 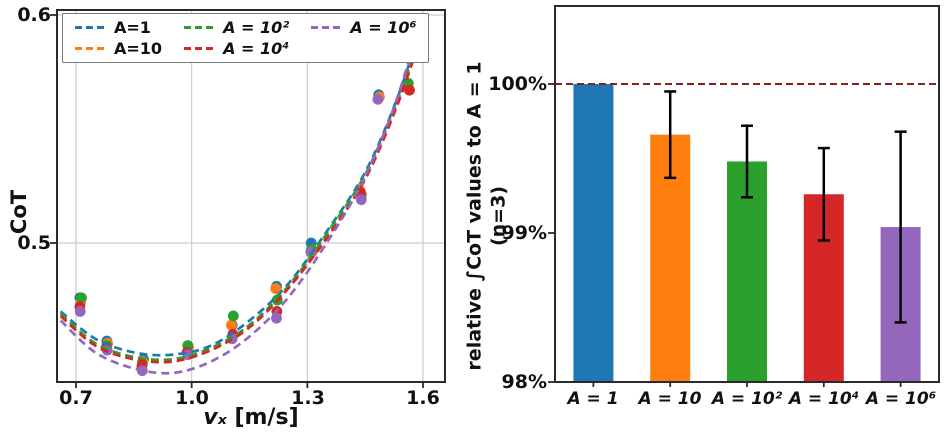 I want to click on x-axis-unit: [m/s], so click(x=262, y=417).